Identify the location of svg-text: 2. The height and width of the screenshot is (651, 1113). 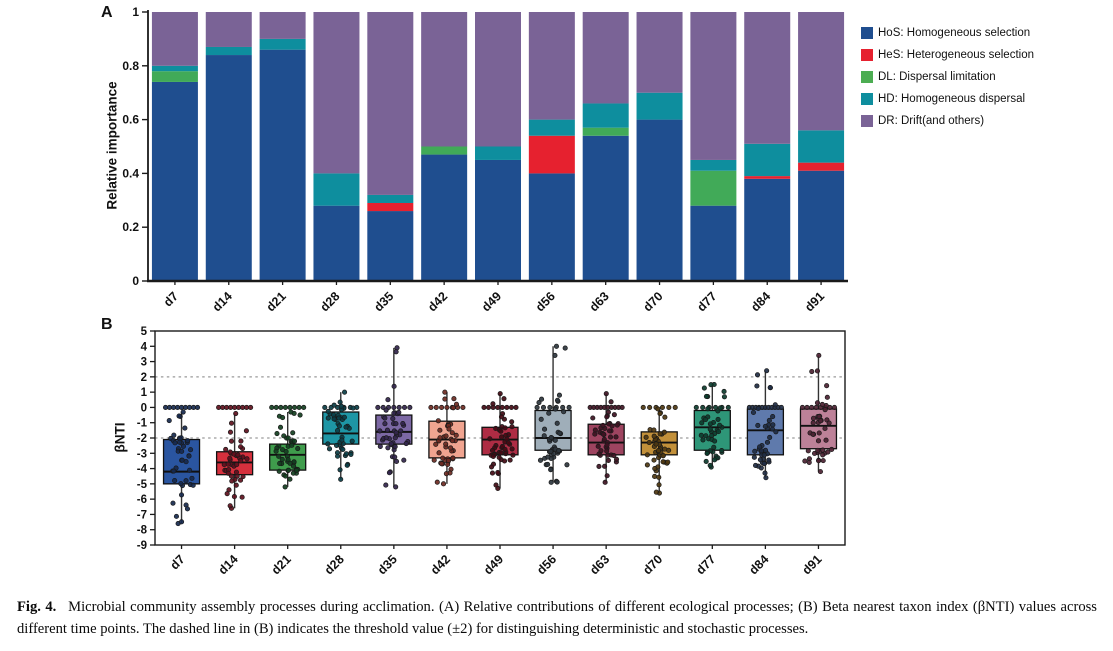
(144, 378).